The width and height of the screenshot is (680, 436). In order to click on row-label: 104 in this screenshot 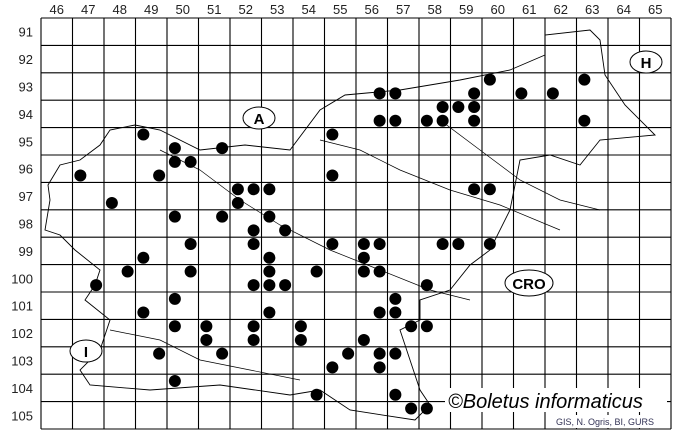, I will do `click(22, 388)`.